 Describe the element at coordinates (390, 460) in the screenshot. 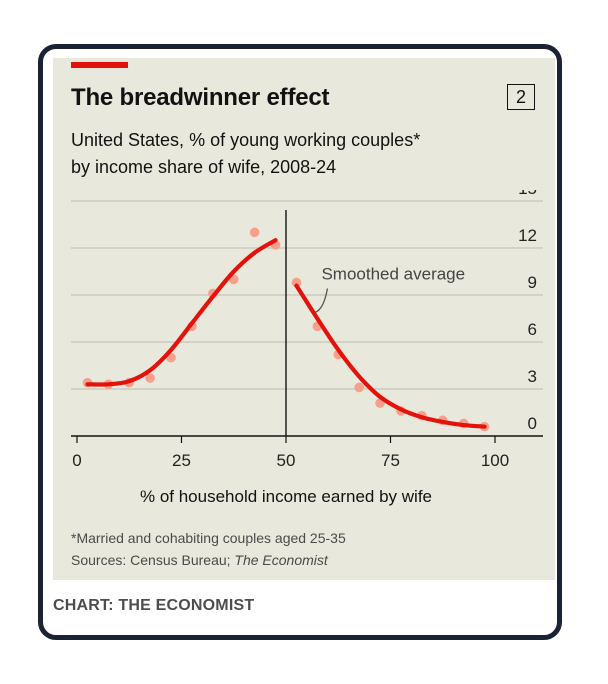

I see `x-tick-label-75: 75` at that location.